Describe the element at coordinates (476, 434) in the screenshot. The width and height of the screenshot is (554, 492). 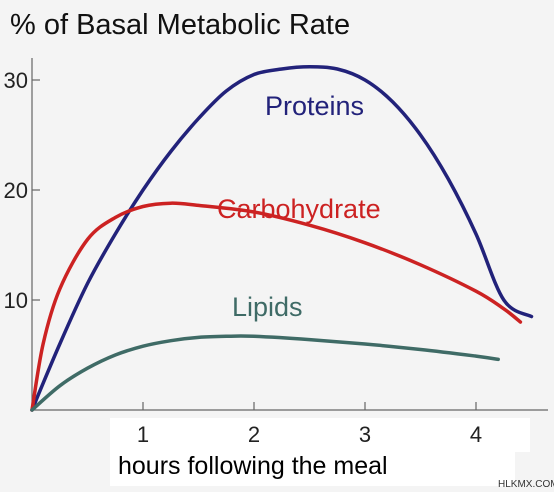
I see `x-tick-label: 4` at that location.